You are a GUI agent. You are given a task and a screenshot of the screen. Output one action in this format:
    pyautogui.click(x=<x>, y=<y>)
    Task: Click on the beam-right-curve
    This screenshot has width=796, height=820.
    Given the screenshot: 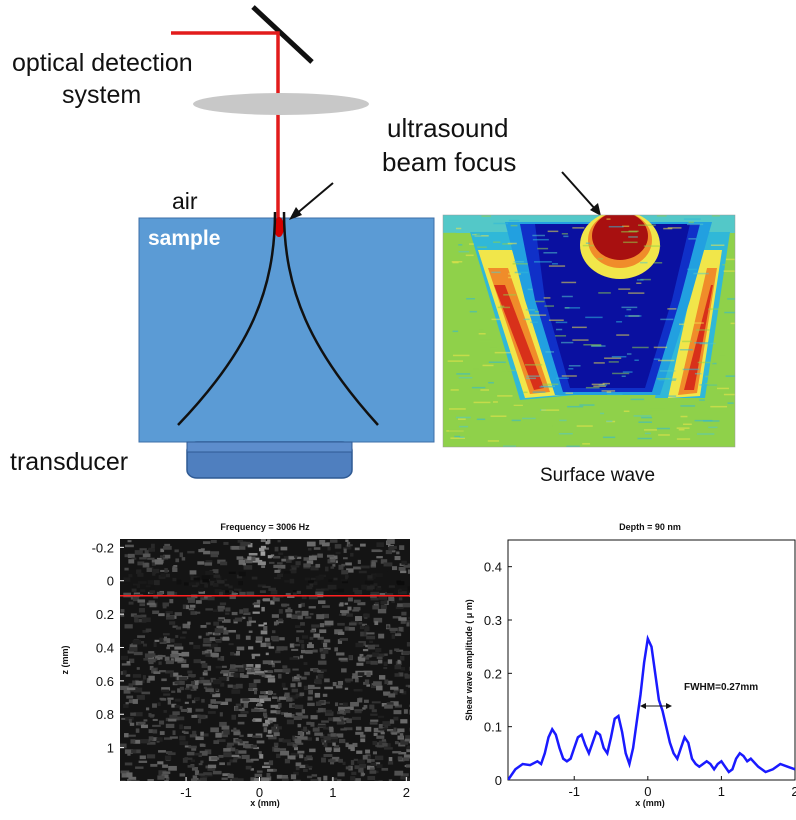 What is the action you would take?
    pyautogui.click(x=330, y=318)
    